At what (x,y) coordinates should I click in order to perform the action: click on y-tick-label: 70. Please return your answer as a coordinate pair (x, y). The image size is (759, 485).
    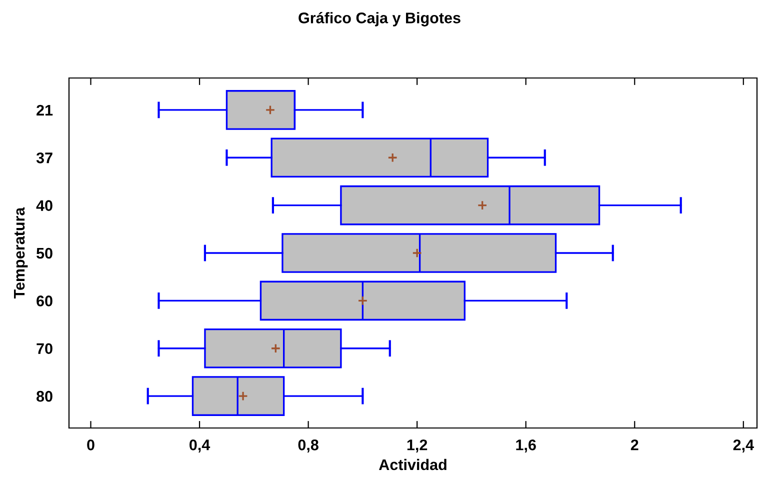
    Looking at the image, I should click on (44, 348).